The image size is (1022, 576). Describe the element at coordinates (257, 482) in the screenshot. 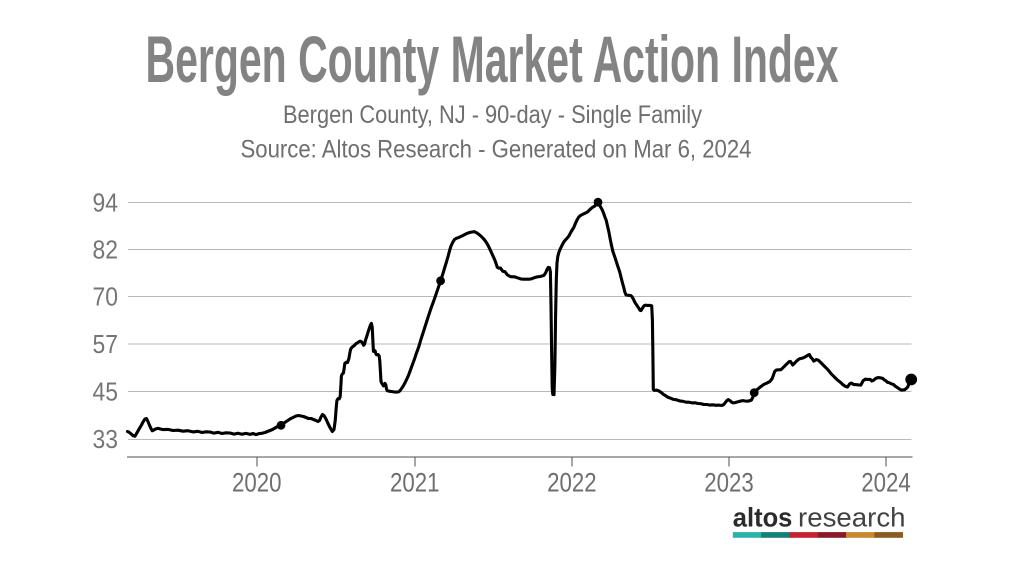

I see `svg-text: 2020` at that location.